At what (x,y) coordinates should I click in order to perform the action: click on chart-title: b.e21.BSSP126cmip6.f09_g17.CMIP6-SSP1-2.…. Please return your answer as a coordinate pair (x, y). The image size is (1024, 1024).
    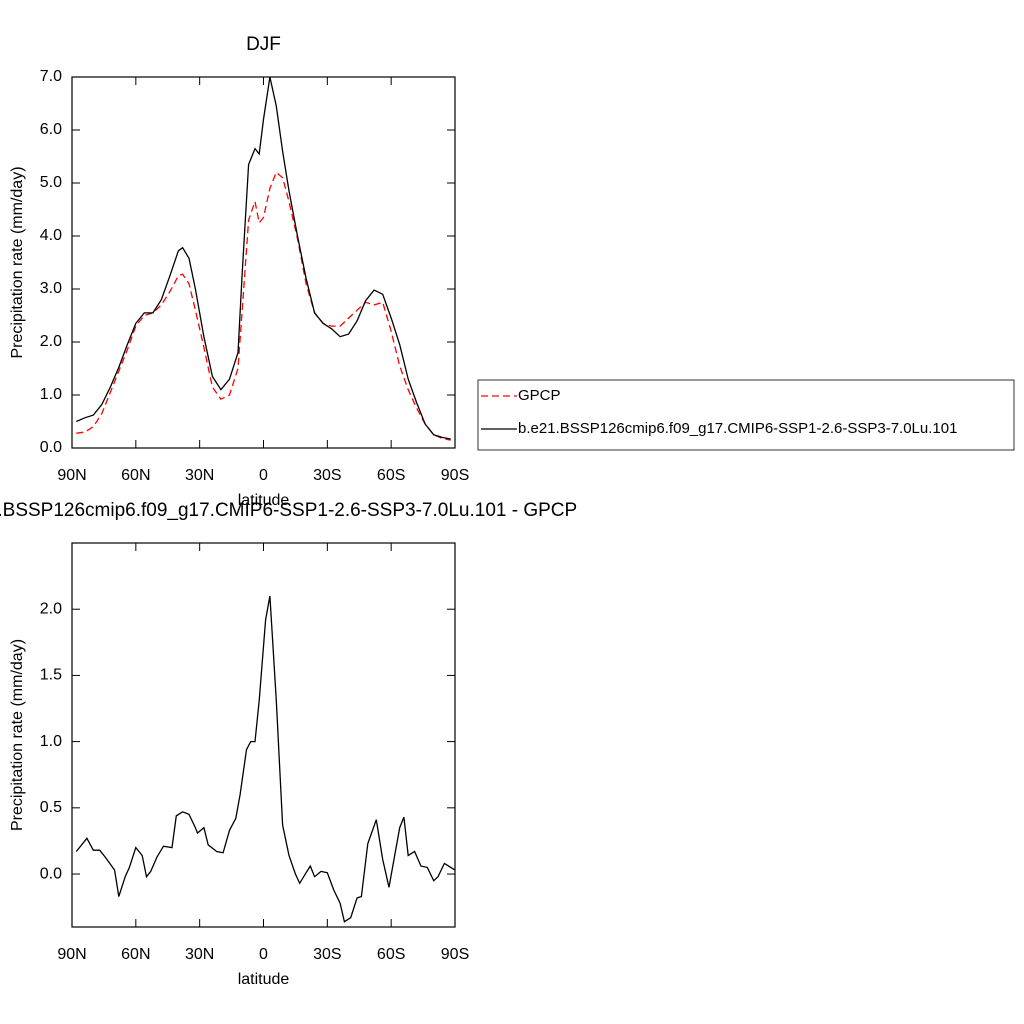
    Looking at the image, I should click on (288, 510).